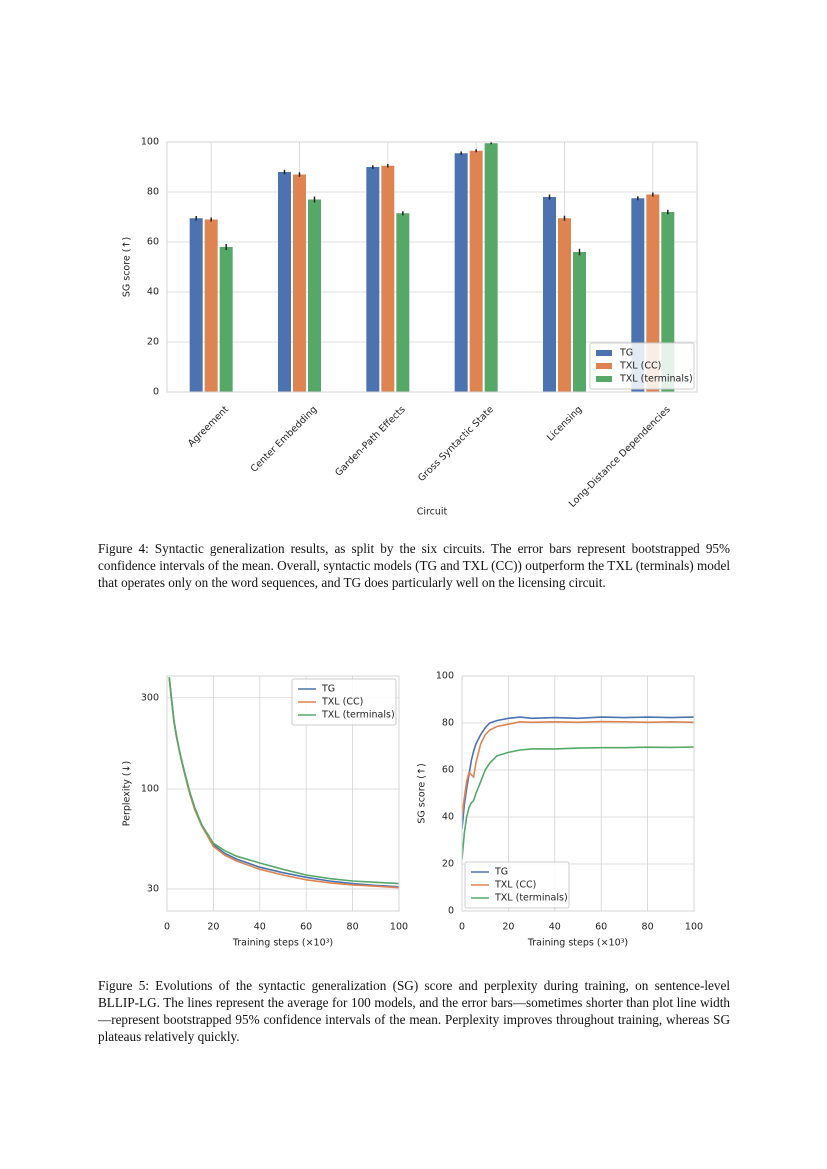 This screenshot has width=827, height=1169. Describe the element at coordinates (284, 439) in the screenshot. I see `x-tick-label: Center Embedding` at that location.